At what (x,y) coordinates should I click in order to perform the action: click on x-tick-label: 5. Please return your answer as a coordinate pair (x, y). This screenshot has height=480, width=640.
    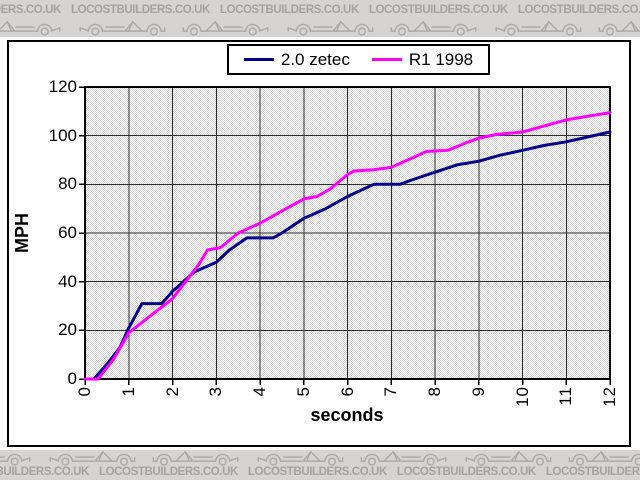
    Looking at the image, I should click on (303, 391).